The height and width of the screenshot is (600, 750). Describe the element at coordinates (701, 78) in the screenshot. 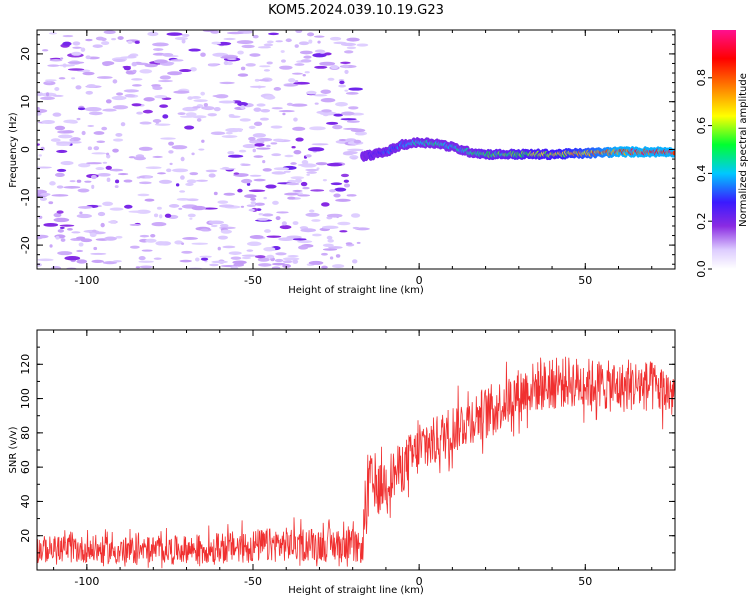

I see `colorbar-tick-label: 0.8` at that location.